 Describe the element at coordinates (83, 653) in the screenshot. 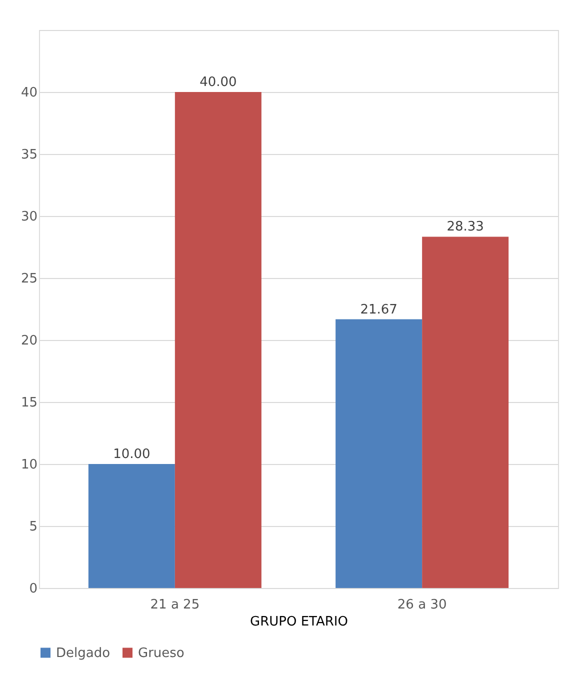

I see `legend-label: Delgado` at that location.